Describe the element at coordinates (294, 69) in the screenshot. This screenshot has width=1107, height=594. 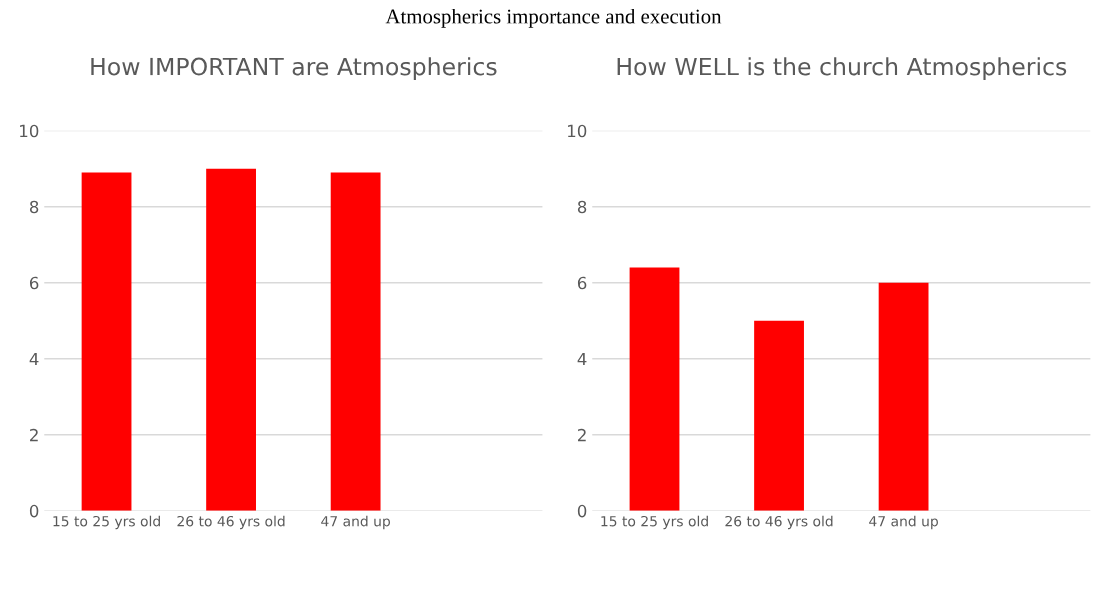
I see `chart-title: How IMPORTANT are Atmospherics` at that location.